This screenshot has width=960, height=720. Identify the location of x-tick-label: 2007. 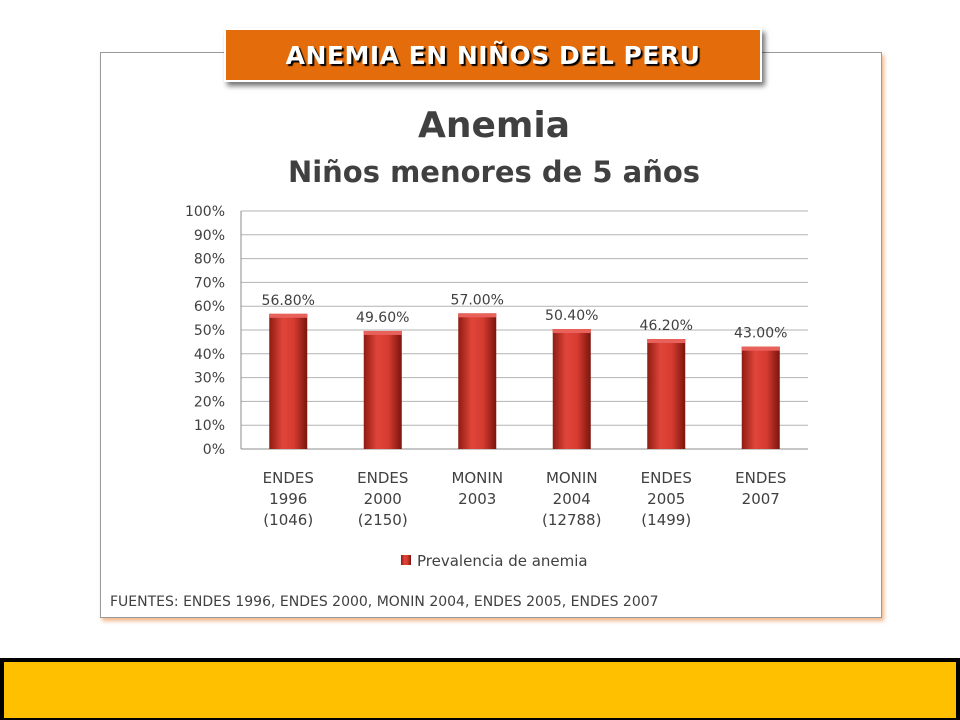
(761, 499).